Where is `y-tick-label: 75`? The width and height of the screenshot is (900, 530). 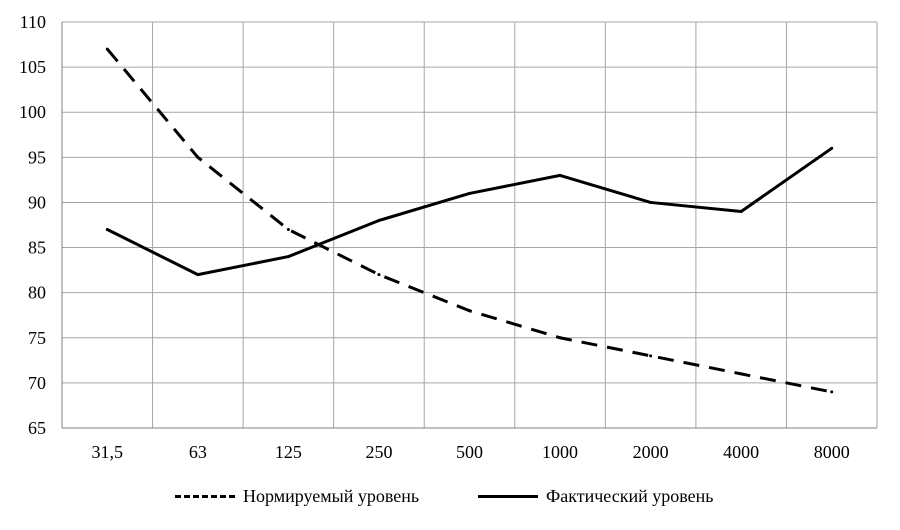 y-tick-label: 75 is located at coordinates (37, 338).